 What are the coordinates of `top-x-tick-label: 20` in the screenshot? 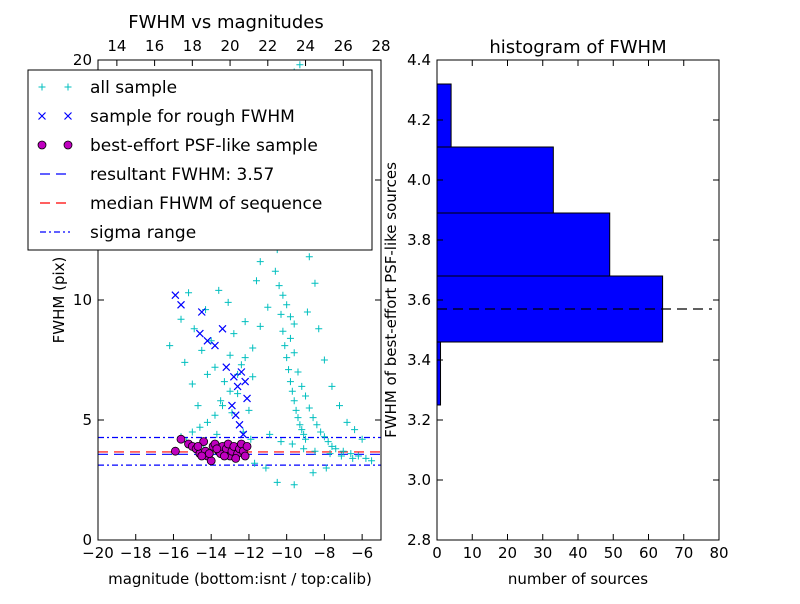 It's located at (230, 46).